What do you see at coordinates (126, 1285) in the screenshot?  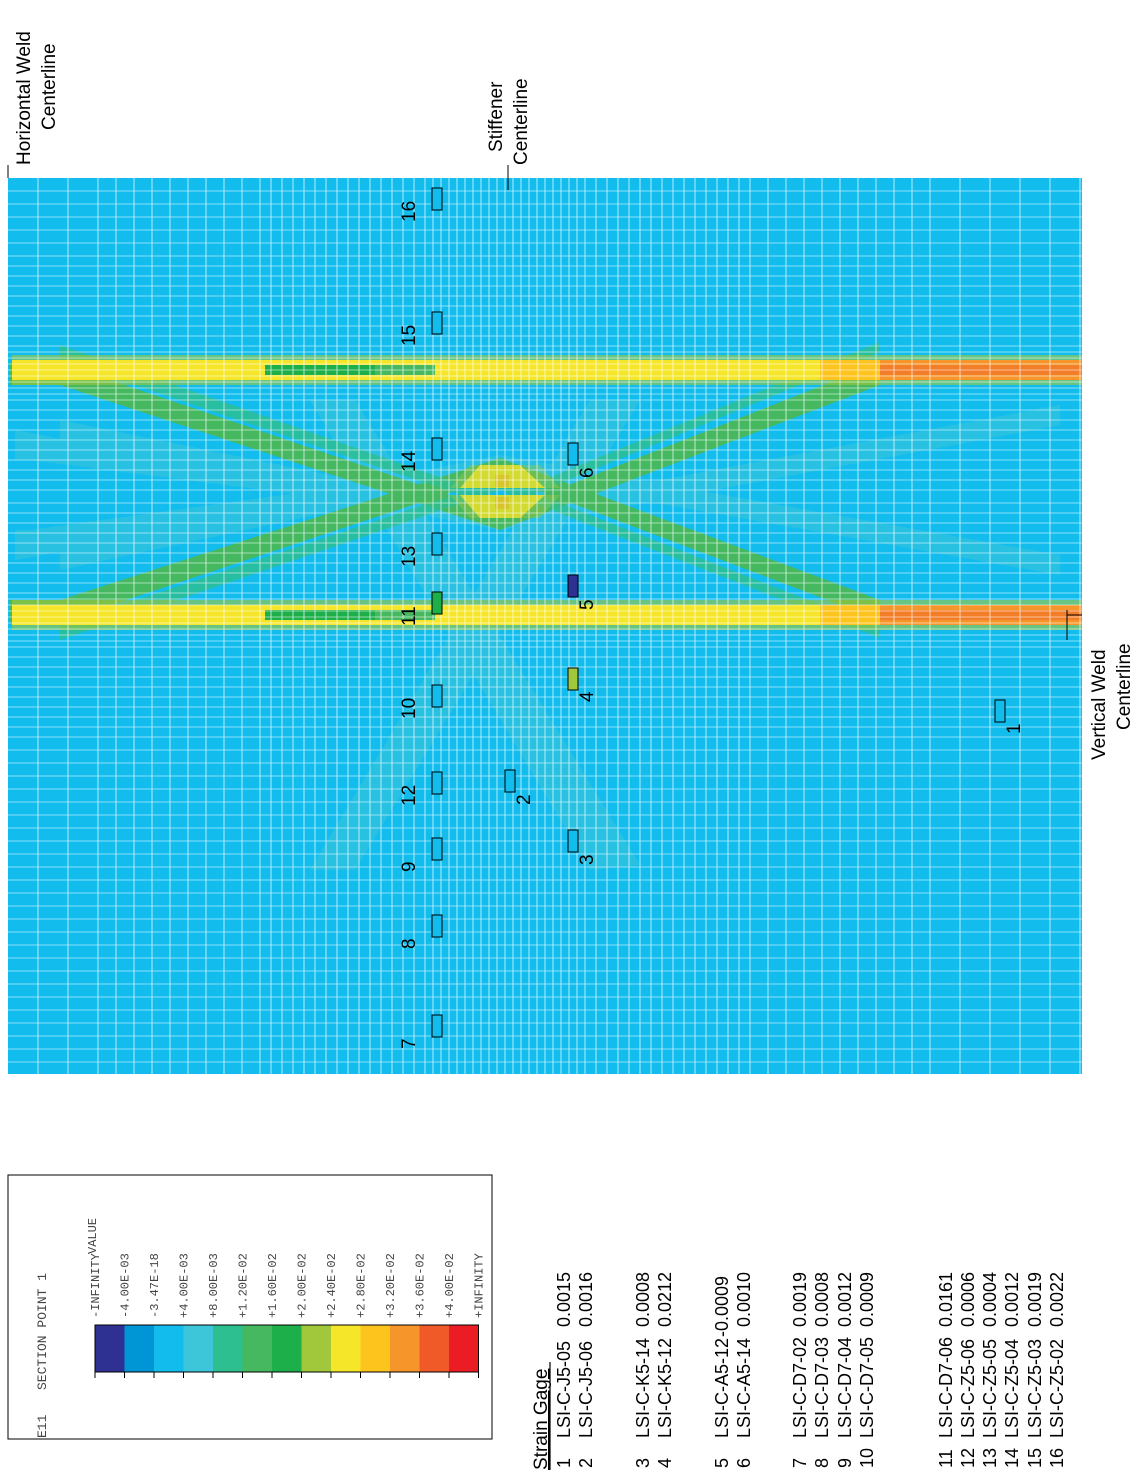 I see `legend-label: -4.00E-03` at bounding box center [126, 1285].